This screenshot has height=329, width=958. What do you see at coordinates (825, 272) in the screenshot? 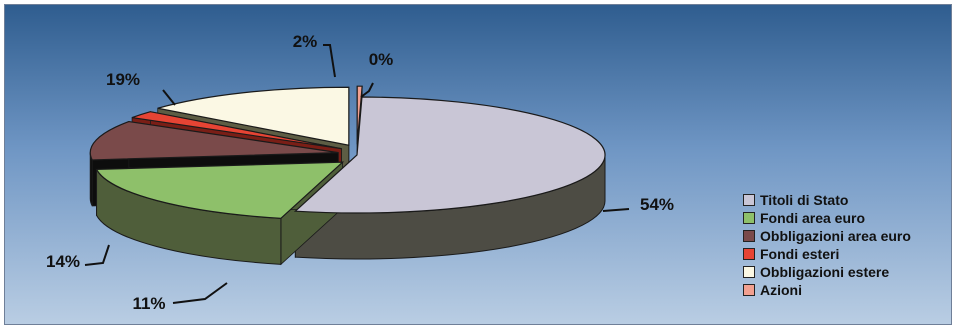
I see `legend-label-obbligazioni-estere: Obbligazioni estere` at bounding box center [825, 272].